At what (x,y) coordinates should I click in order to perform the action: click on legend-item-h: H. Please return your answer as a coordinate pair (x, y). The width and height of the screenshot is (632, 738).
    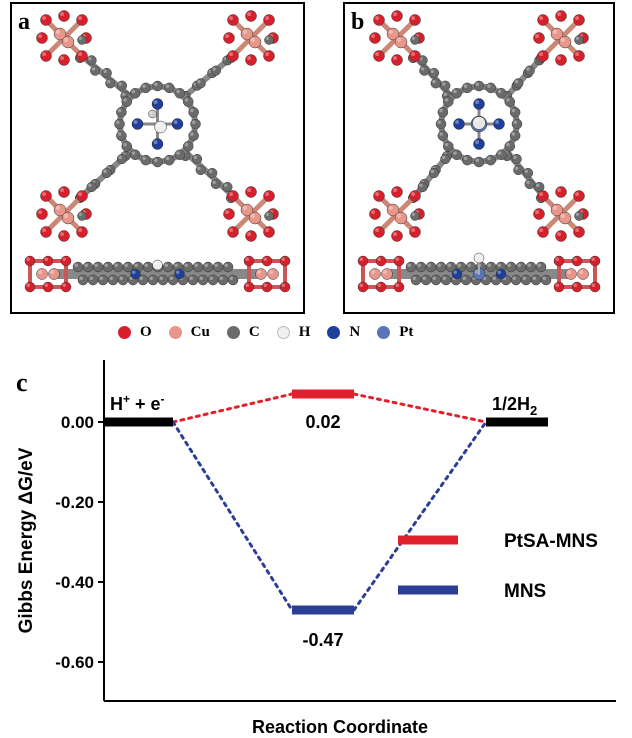
    Looking at the image, I should click on (293, 332).